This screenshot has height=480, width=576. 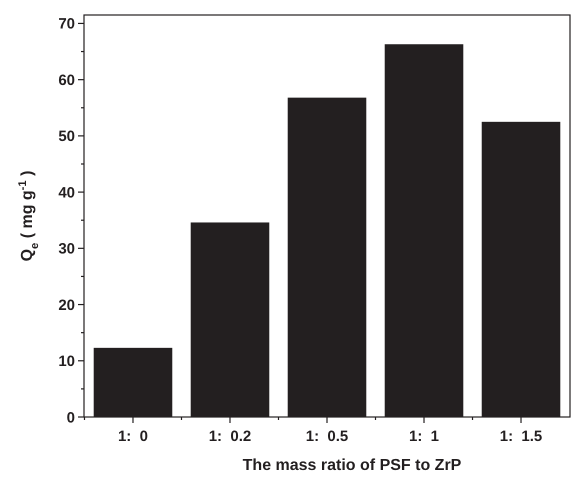 I want to click on x-tick-label: 1: 0.5, so click(x=327, y=436).